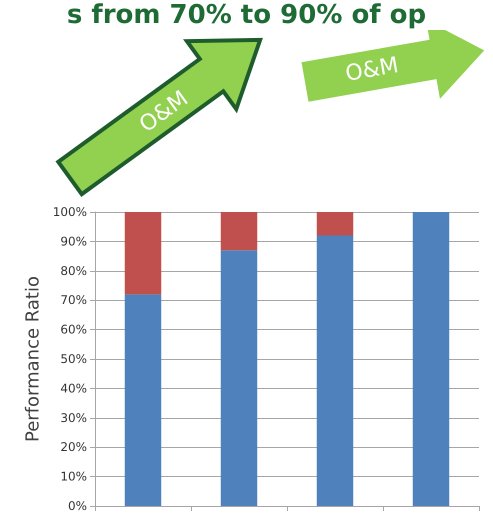 This screenshot has height=514, width=493. I want to click on y-tick-label: 10%, so click(73, 477).